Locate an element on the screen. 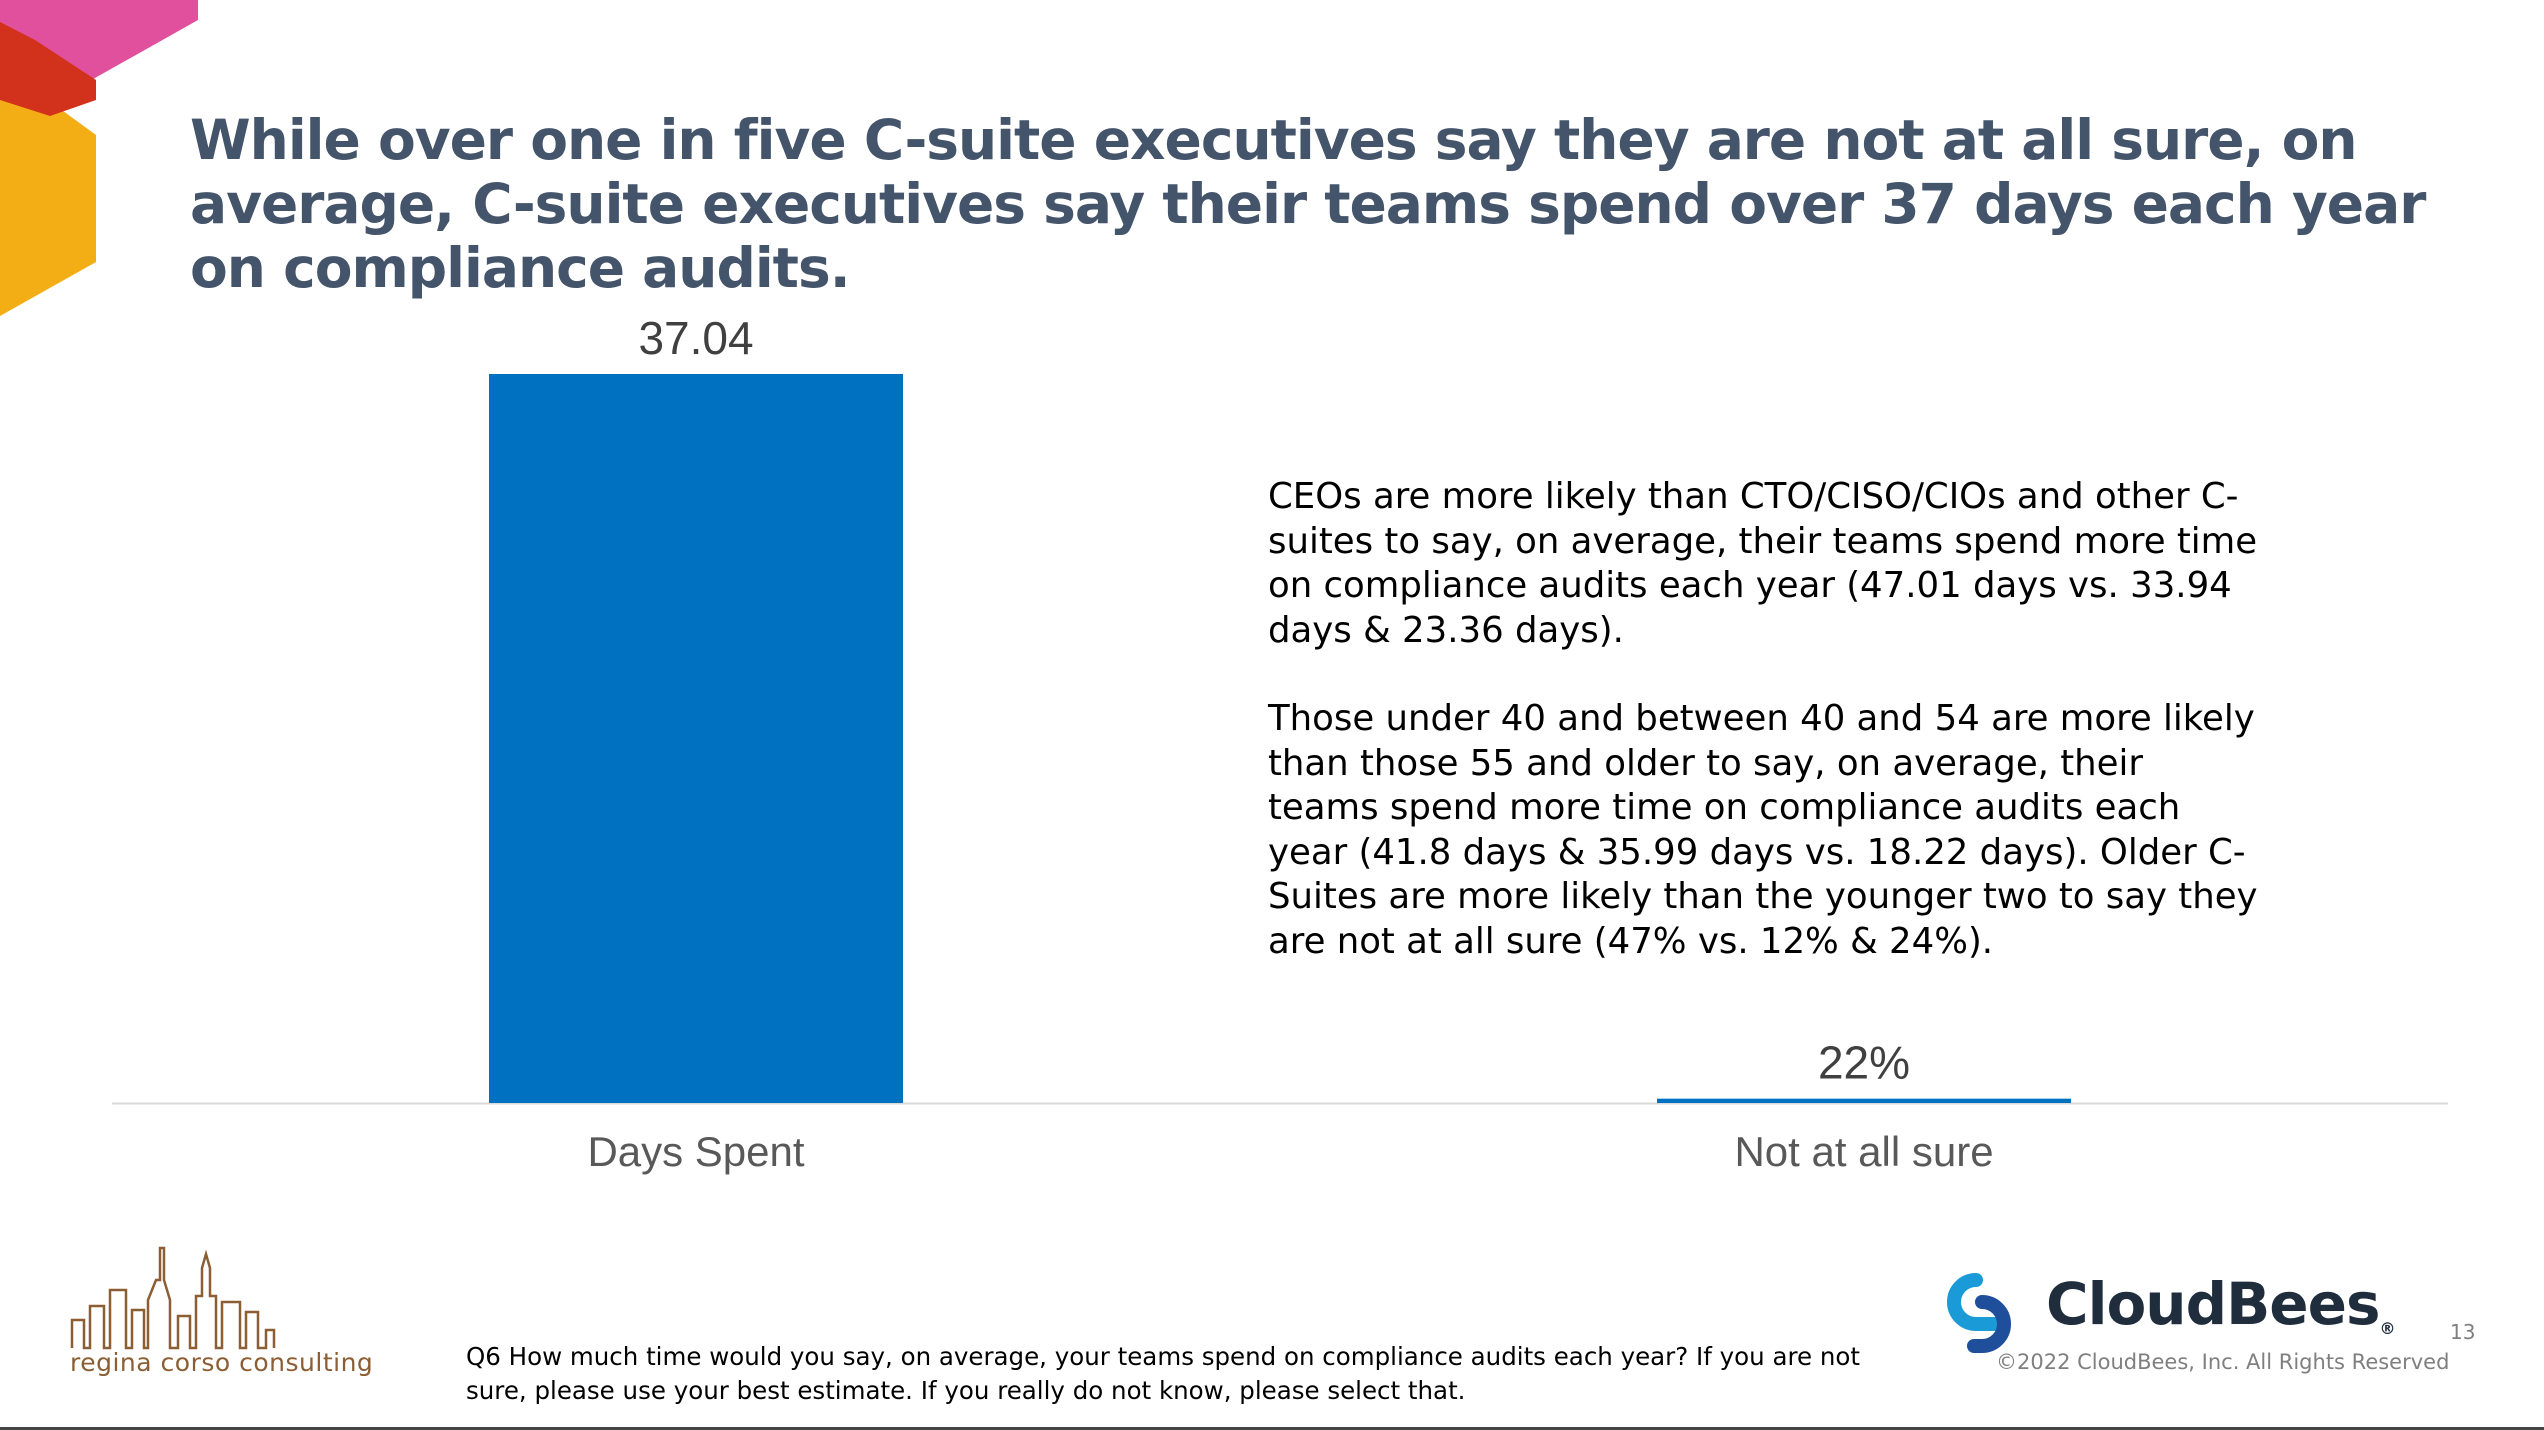 This screenshot has height=1430, width=2544. data-label: 22% is located at coordinates (1864, 1063).